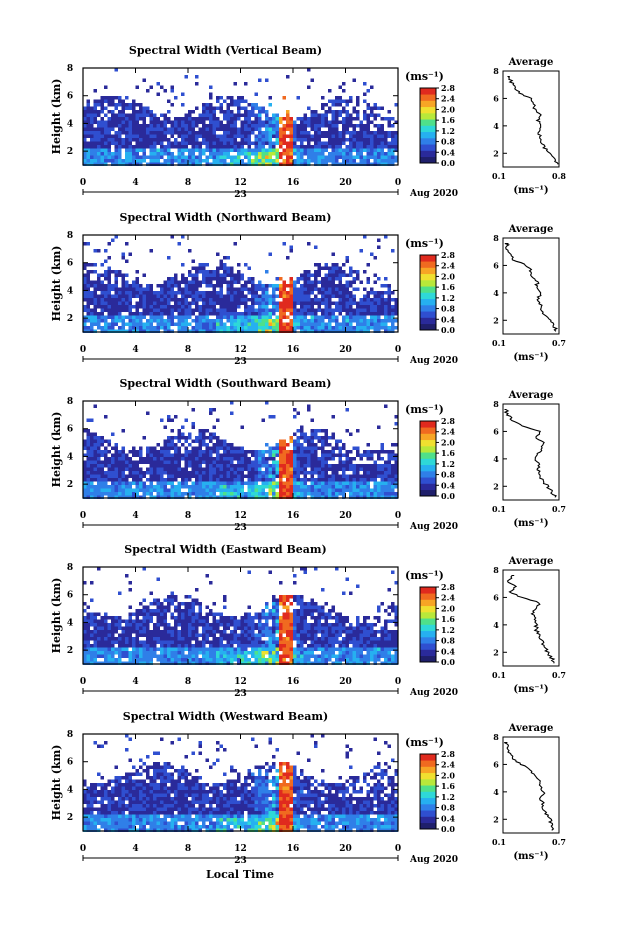 Image resolution: width=618 pixels, height=929 pixels. Describe the element at coordinates (531, 62) in the screenshot. I see `profile-title: Average` at that location.